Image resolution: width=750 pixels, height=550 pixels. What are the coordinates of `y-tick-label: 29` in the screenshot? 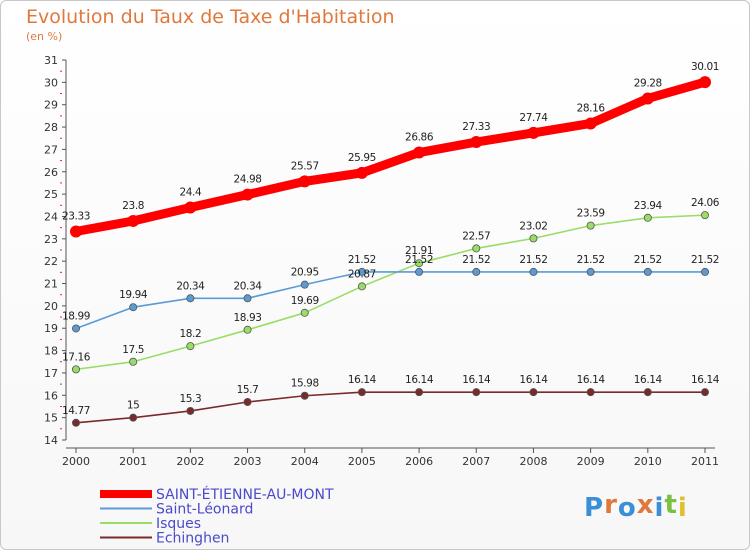 It's located at (51, 105).